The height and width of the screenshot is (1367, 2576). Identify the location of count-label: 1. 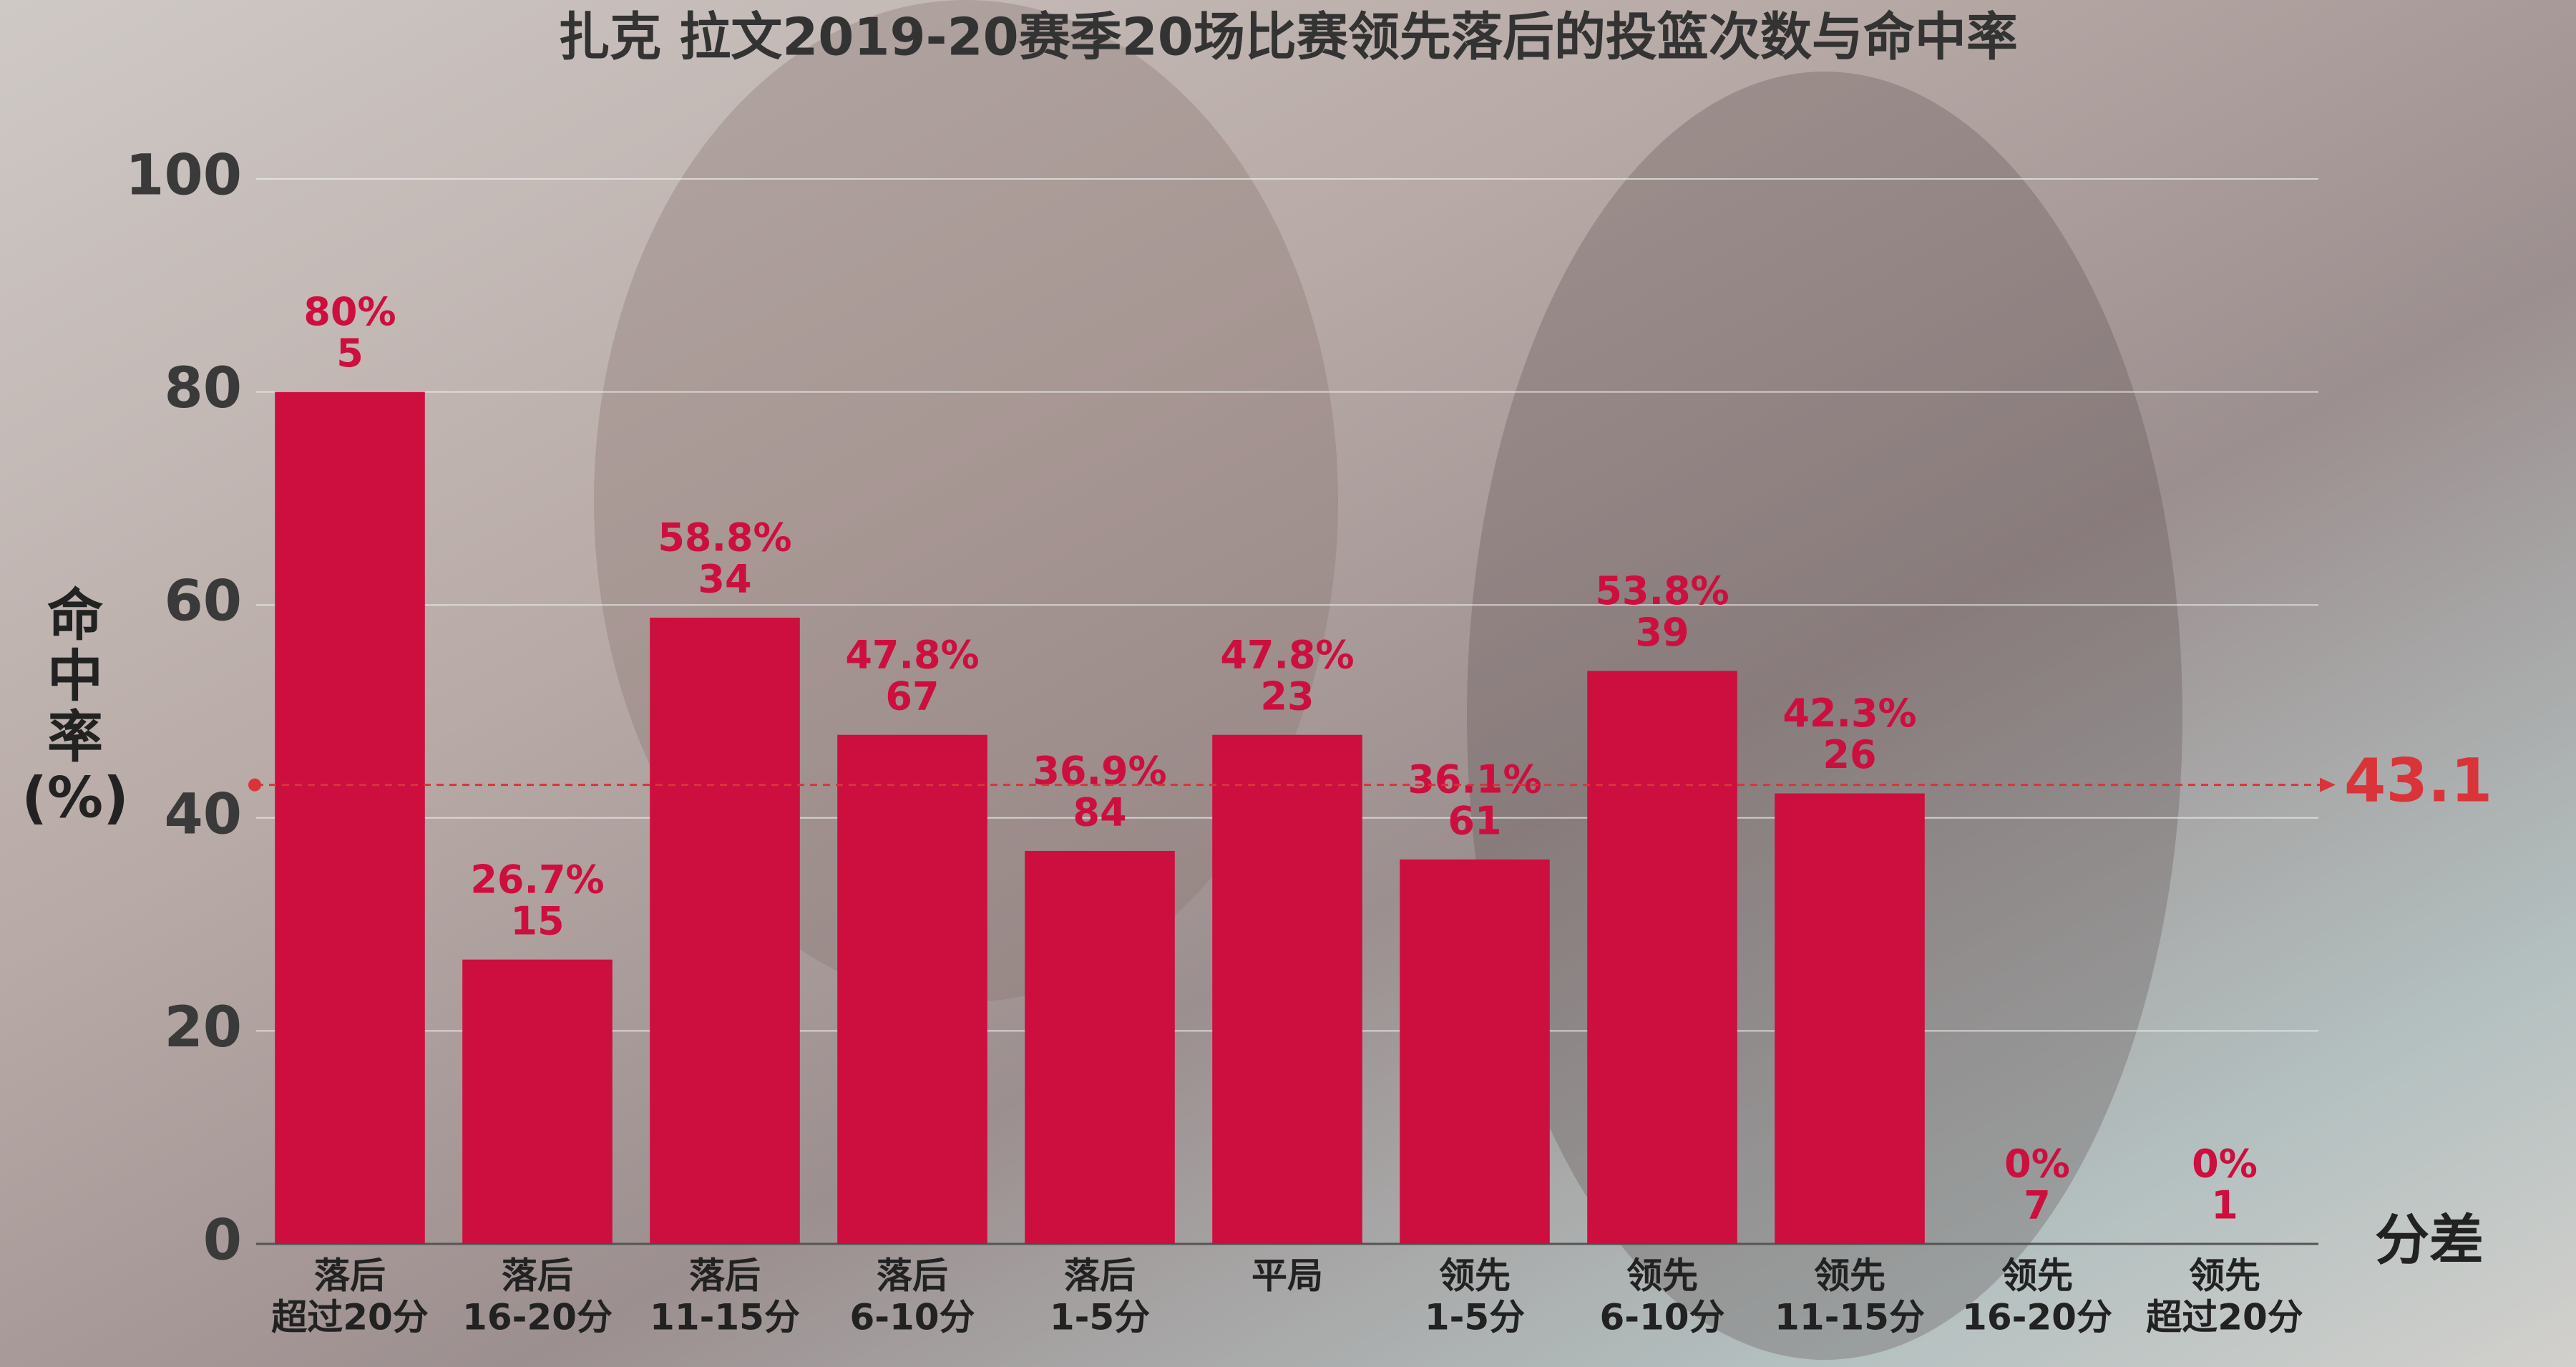
(2224, 1205).